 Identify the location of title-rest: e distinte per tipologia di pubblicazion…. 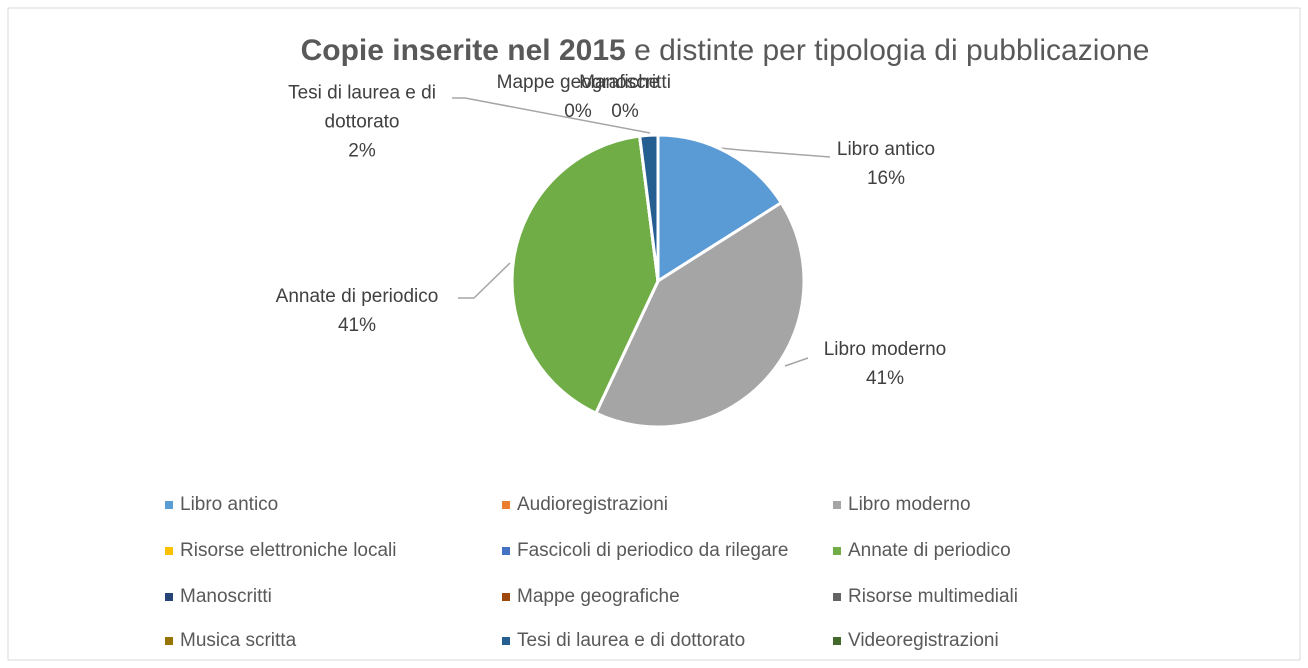
(891, 50).